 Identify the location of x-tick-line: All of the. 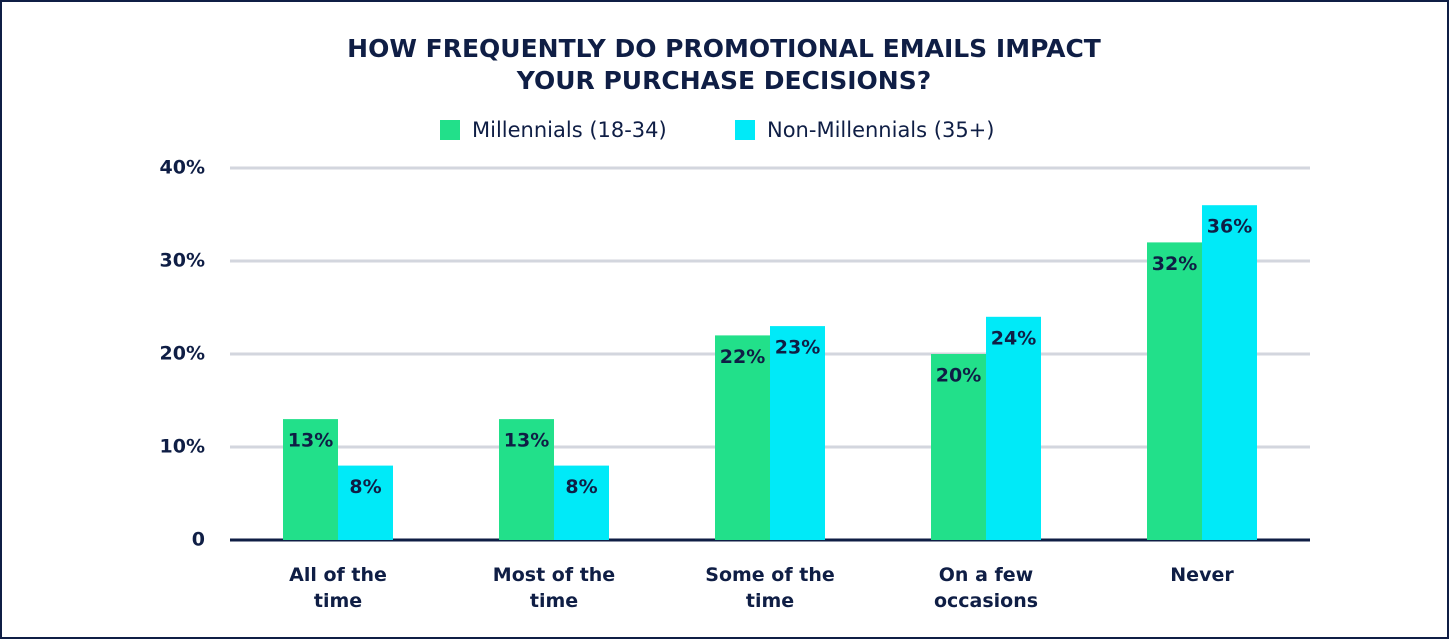
(338, 575).